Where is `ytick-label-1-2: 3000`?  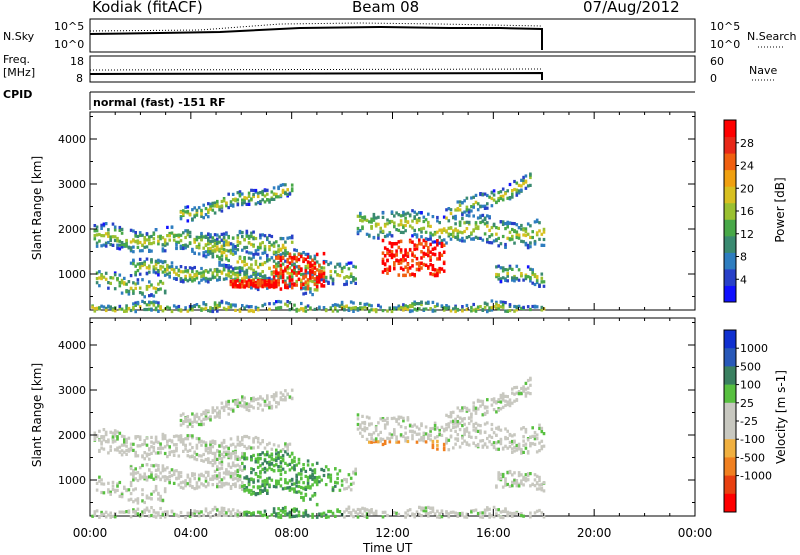
ytick-label-1-2: 3000 is located at coordinates (72, 390).